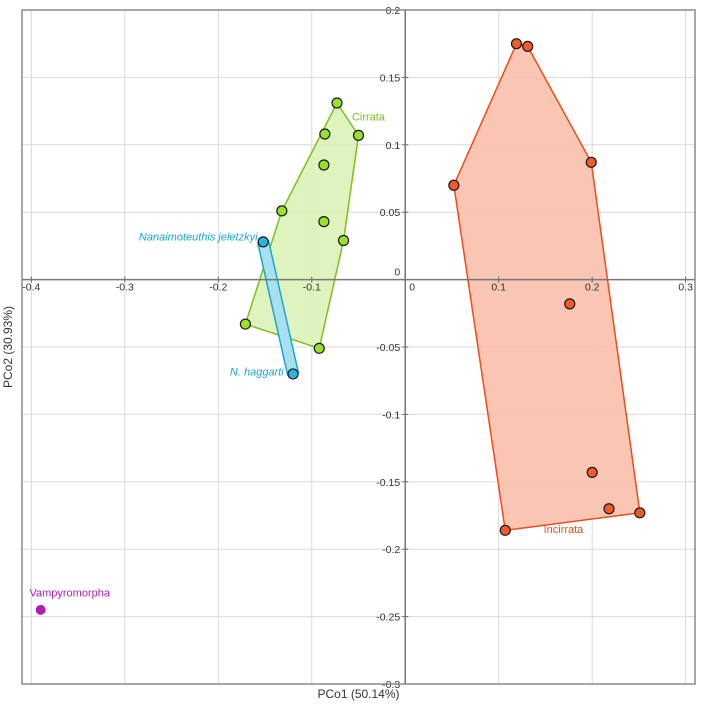 The height and width of the screenshot is (706, 703). What do you see at coordinates (391, 415) in the screenshot?
I see `y-tick-label: -0.1` at bounding box center [391, 415].